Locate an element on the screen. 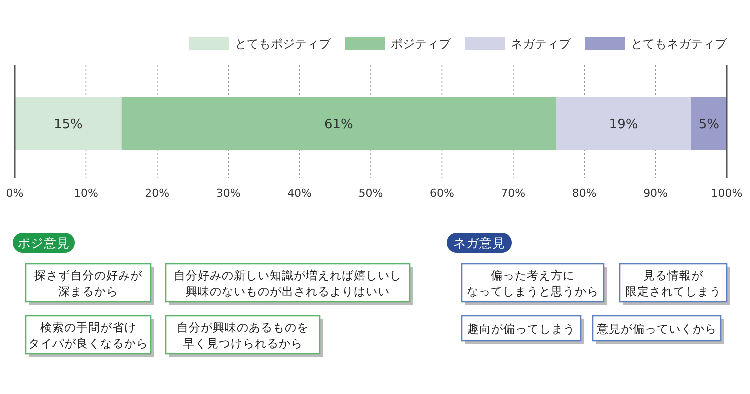 The height and width of the screenshot is (394, 750). data-label: 19% is located at coordinates (623, 125).